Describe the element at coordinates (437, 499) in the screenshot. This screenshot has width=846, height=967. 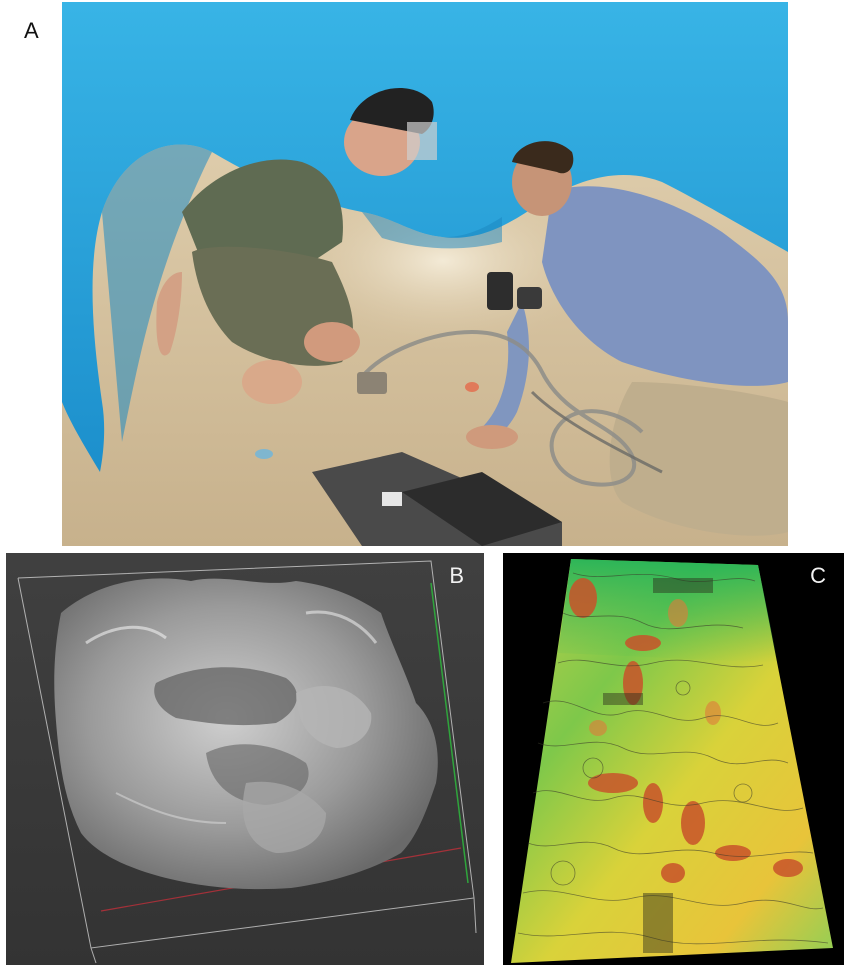
I see `laptop` at that location.